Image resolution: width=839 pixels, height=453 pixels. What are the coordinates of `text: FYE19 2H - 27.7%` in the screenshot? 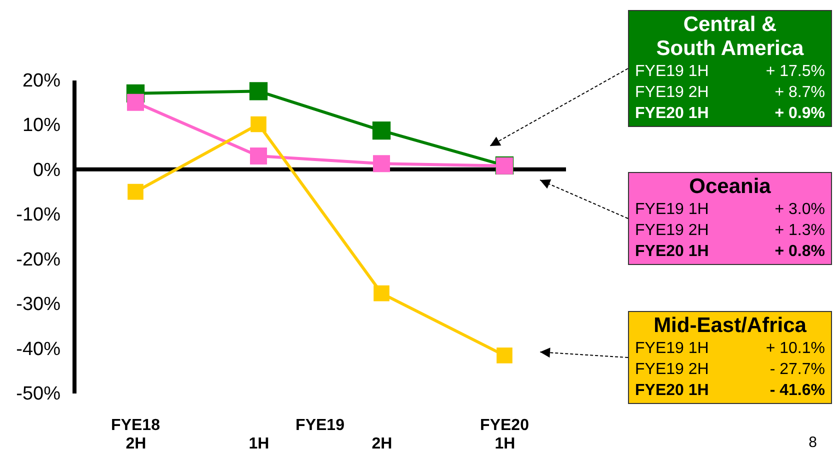 It's located at (730, 369).